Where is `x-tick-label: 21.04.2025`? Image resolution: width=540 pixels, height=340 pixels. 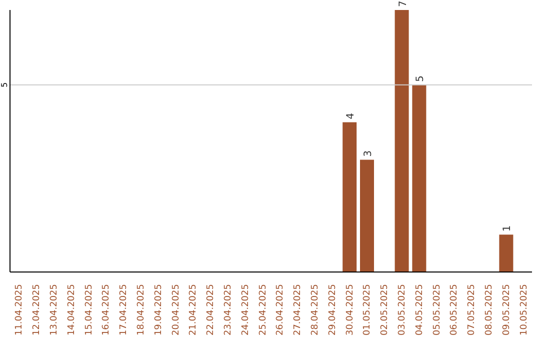 x-tick-label: 21.04.2025 is located at coordinates (193, 310).